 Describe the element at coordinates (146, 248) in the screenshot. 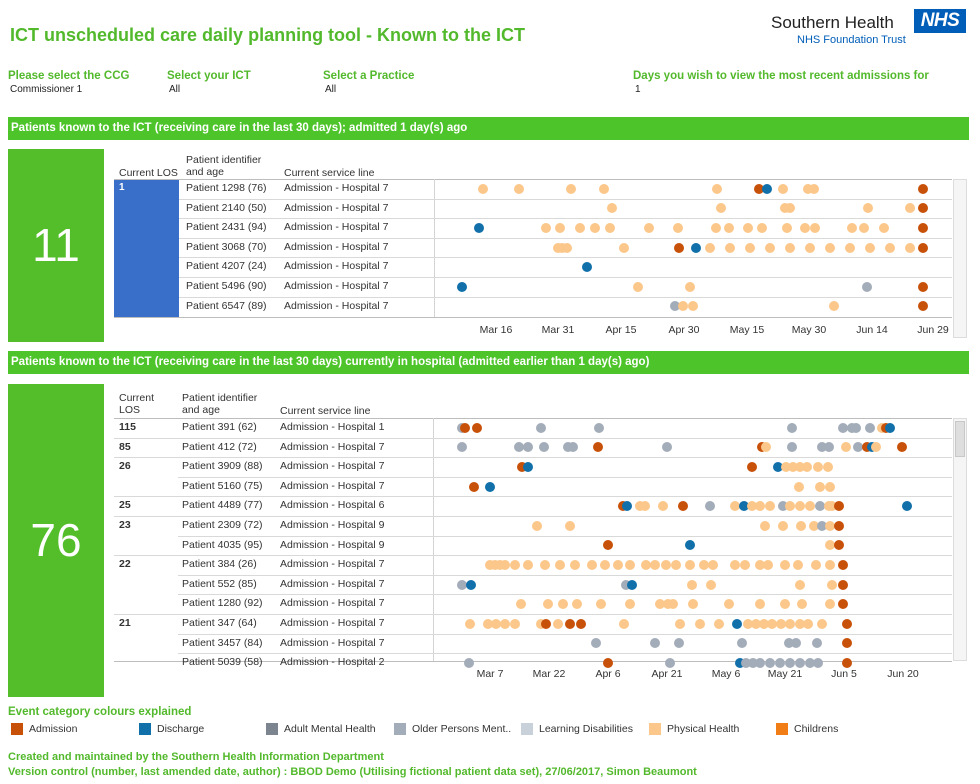

I see `s1-los-highlight` at that location.